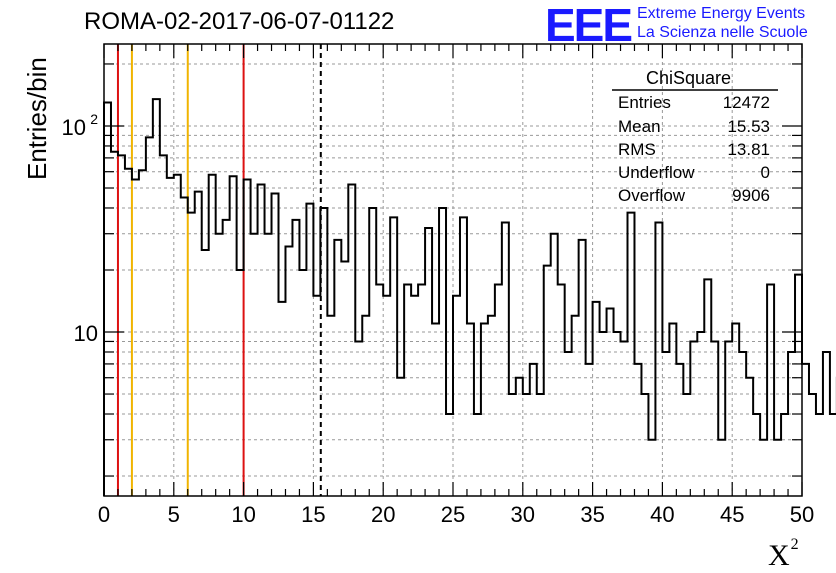 This screenshot has height=573, width=836. I want to click on stat-key: RMS, so click(637, 149).